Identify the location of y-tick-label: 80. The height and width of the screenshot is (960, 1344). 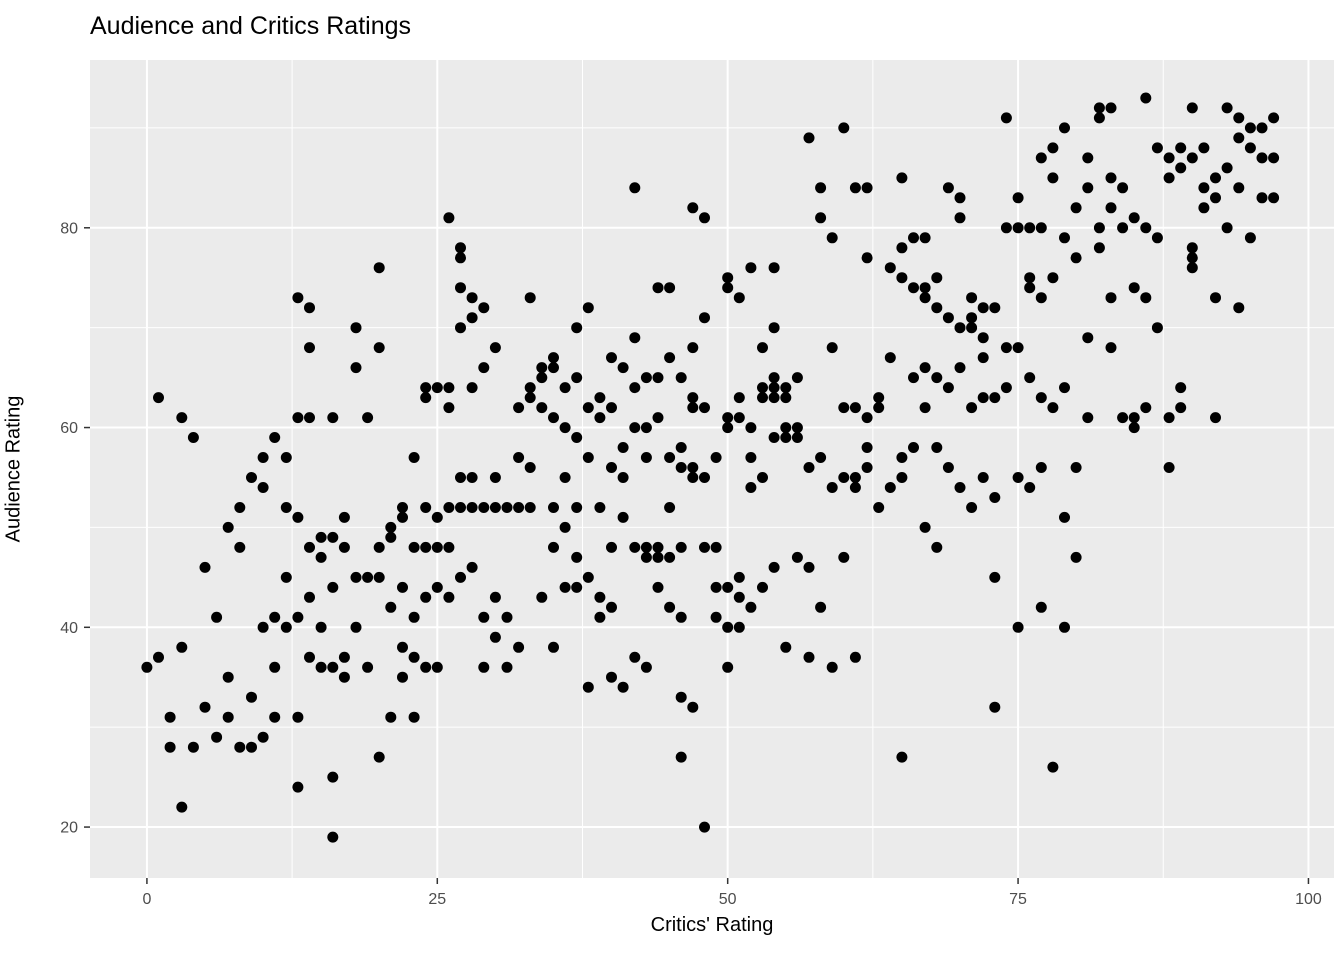
(69, 228).